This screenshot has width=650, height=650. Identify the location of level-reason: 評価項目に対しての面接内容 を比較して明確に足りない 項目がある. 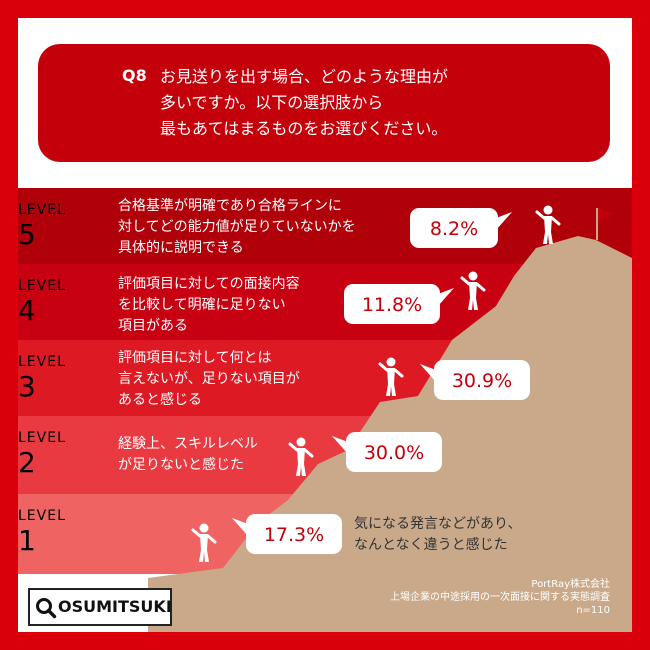
(209, 305).